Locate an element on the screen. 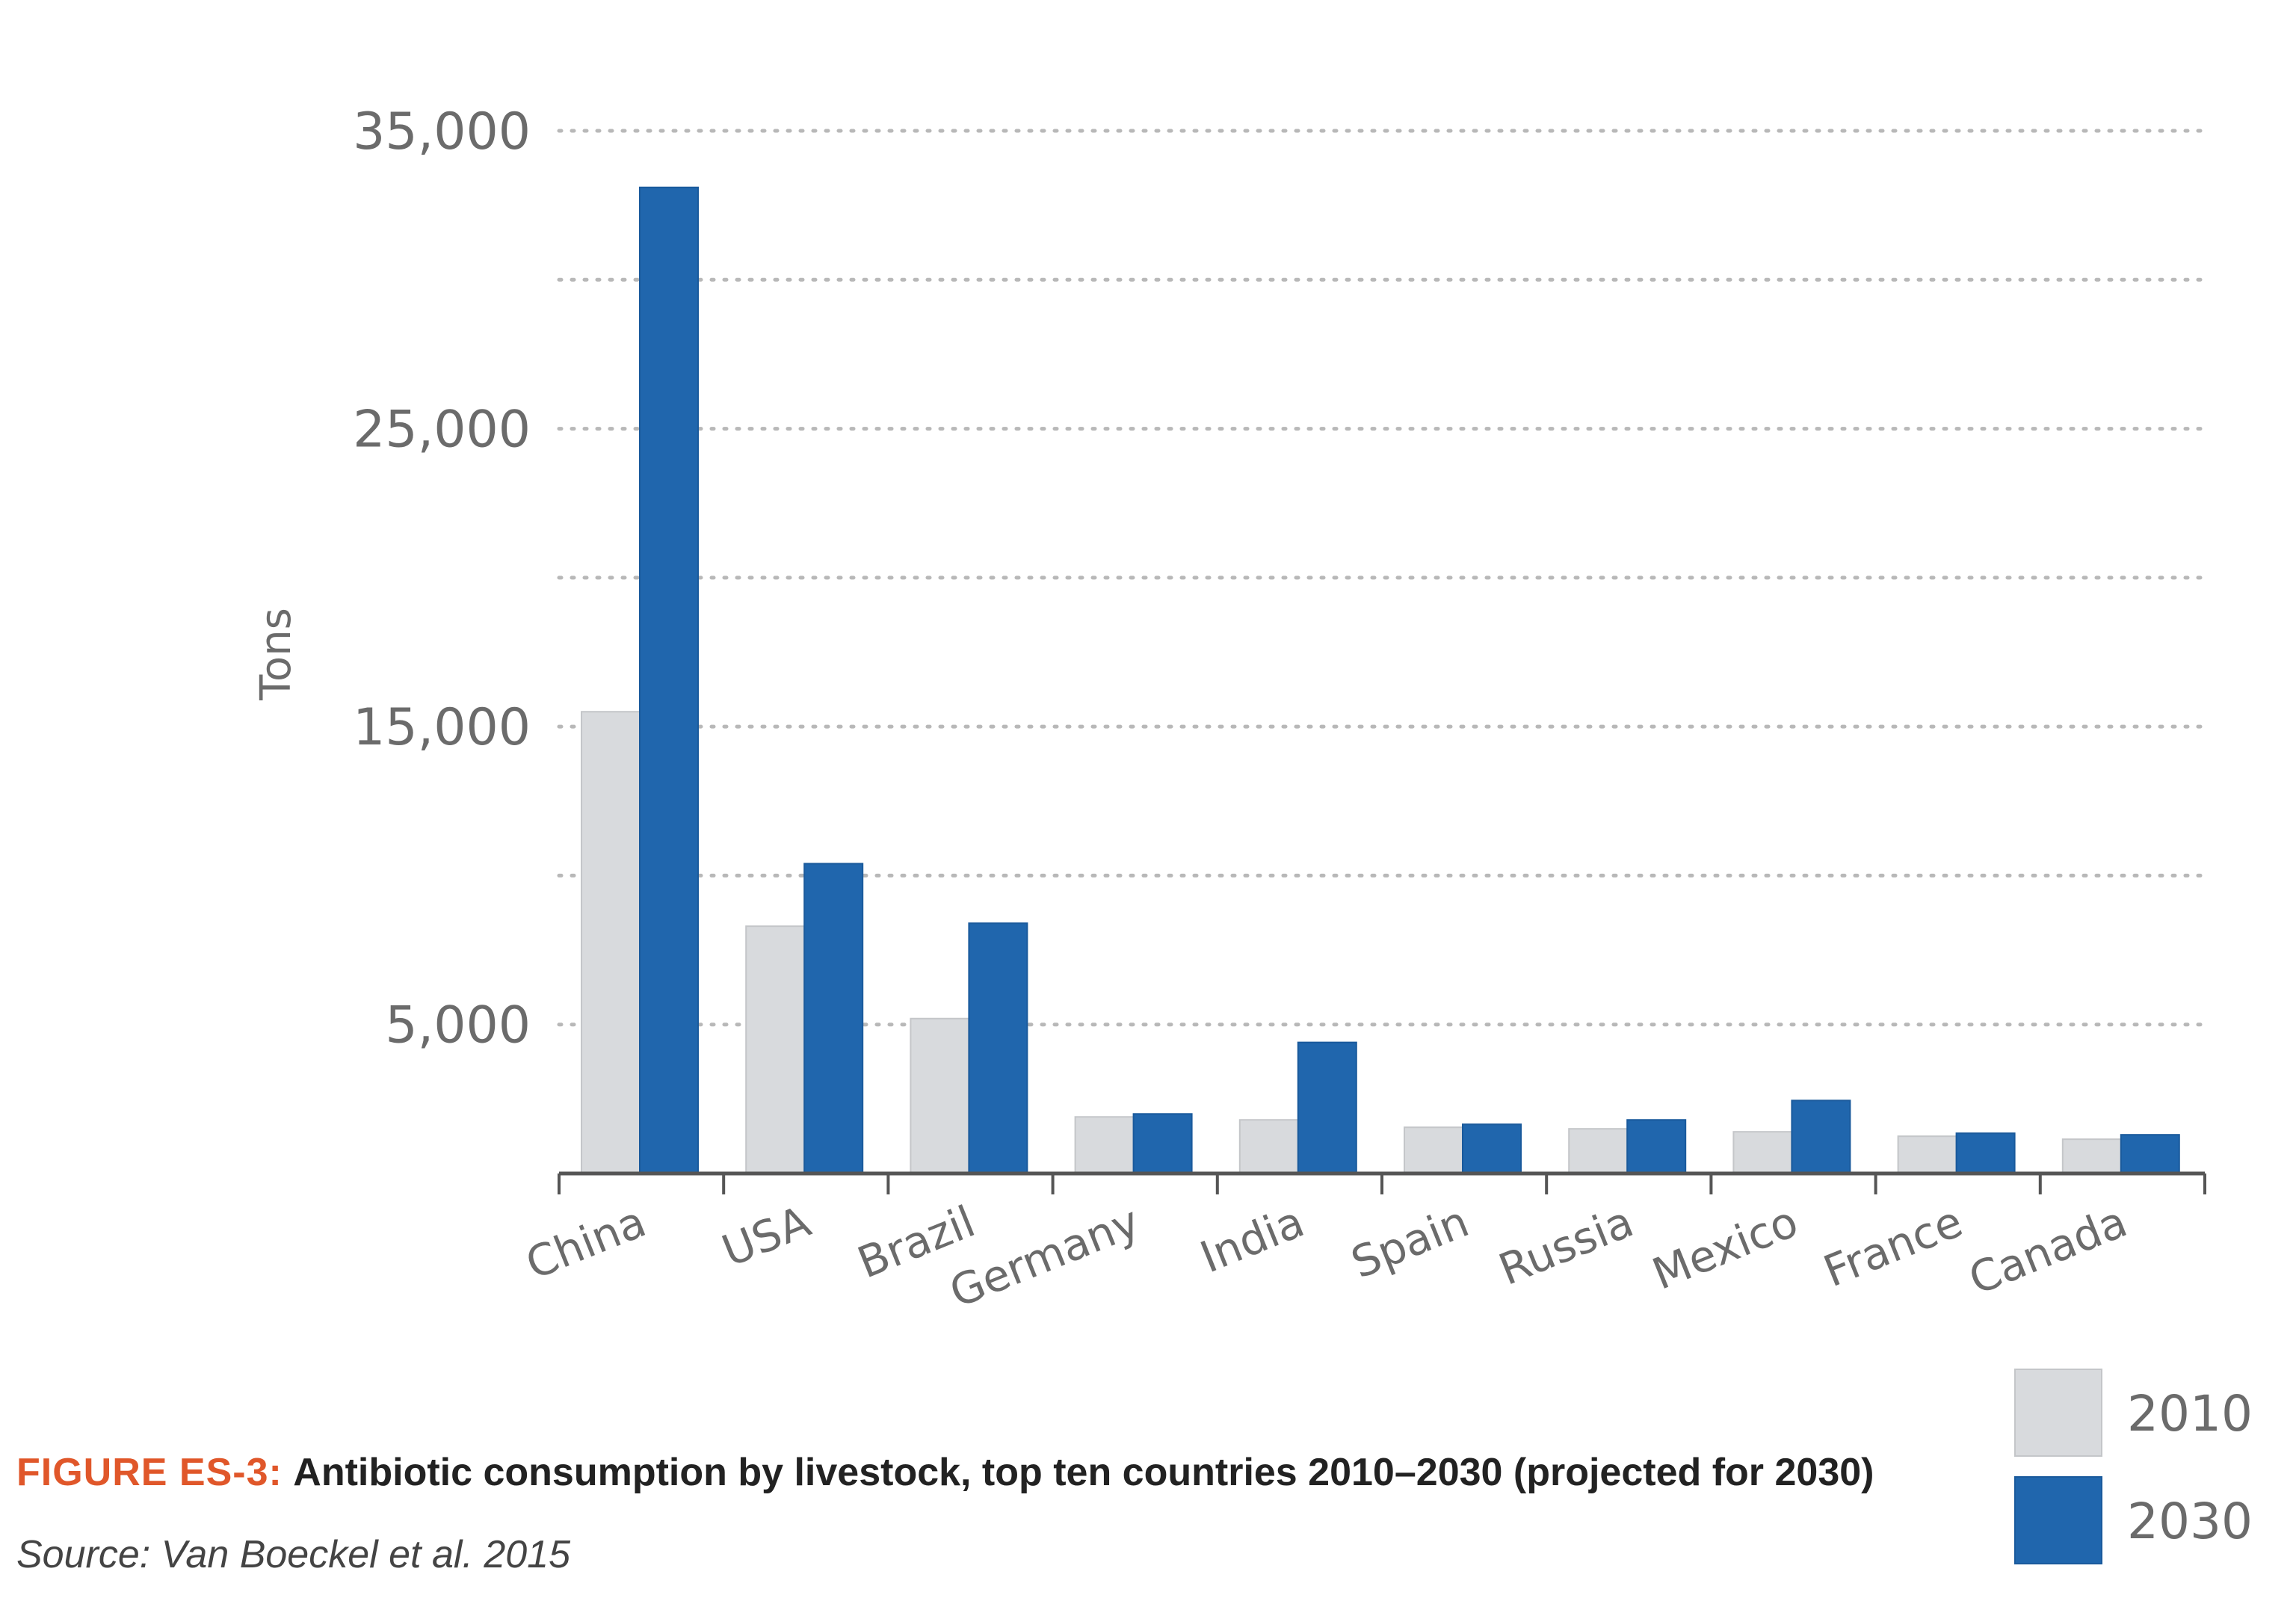  y-tick-label: 35,000 is located at coordinates (442, 131).